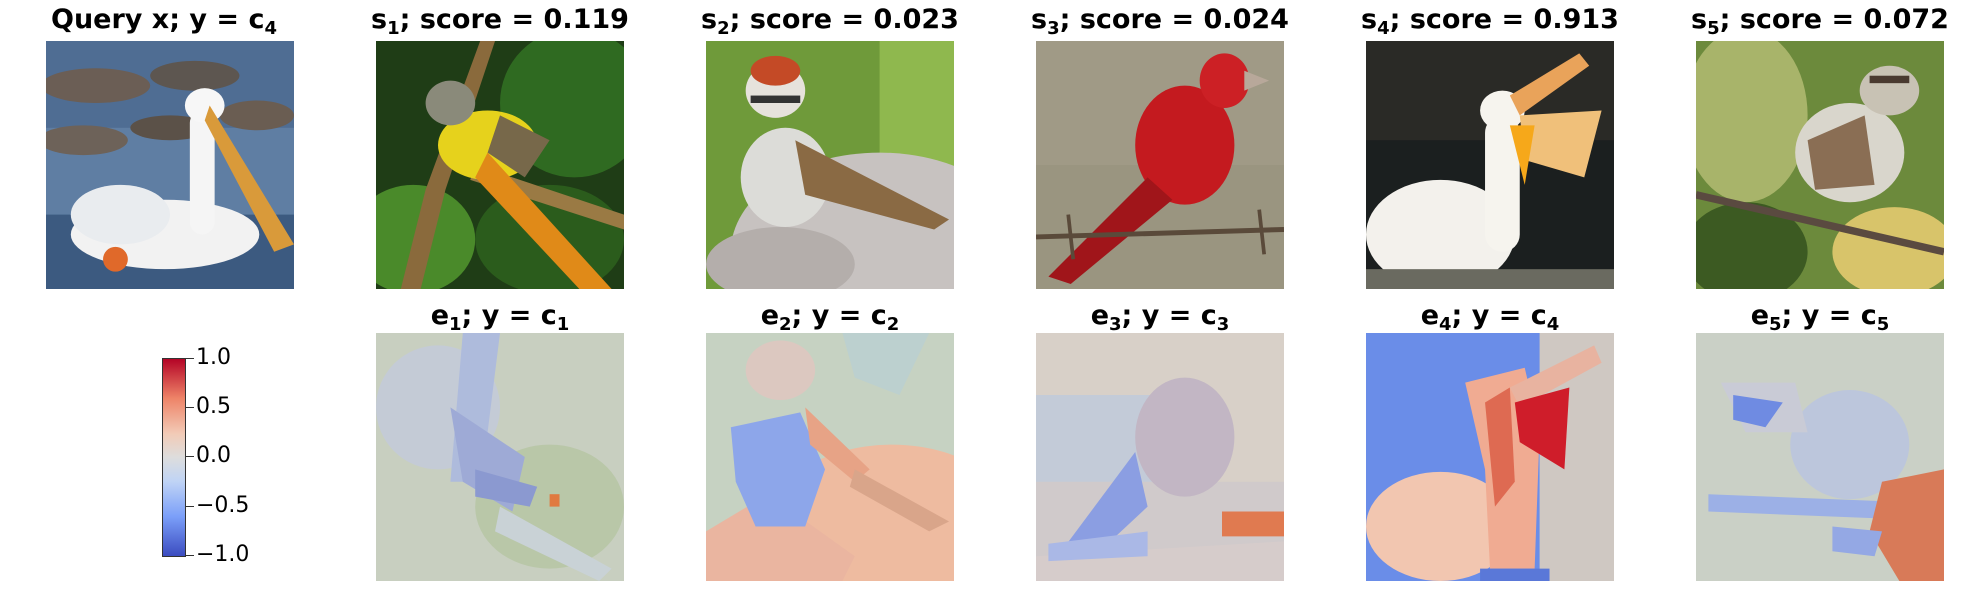 The height and width of the screenshot is (591, 1963). I want to click on sample-4-image, so click(1490, 165).